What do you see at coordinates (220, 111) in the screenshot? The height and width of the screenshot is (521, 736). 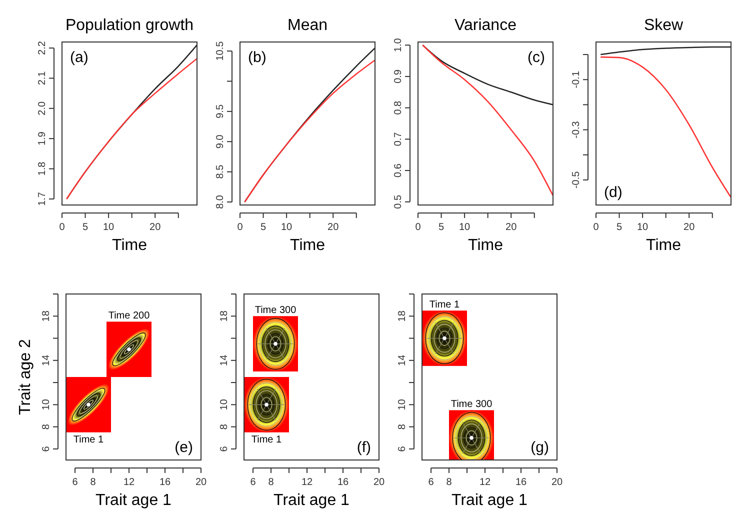 I see `y-tick-label: 9.5` at bounding box center [220, 111].